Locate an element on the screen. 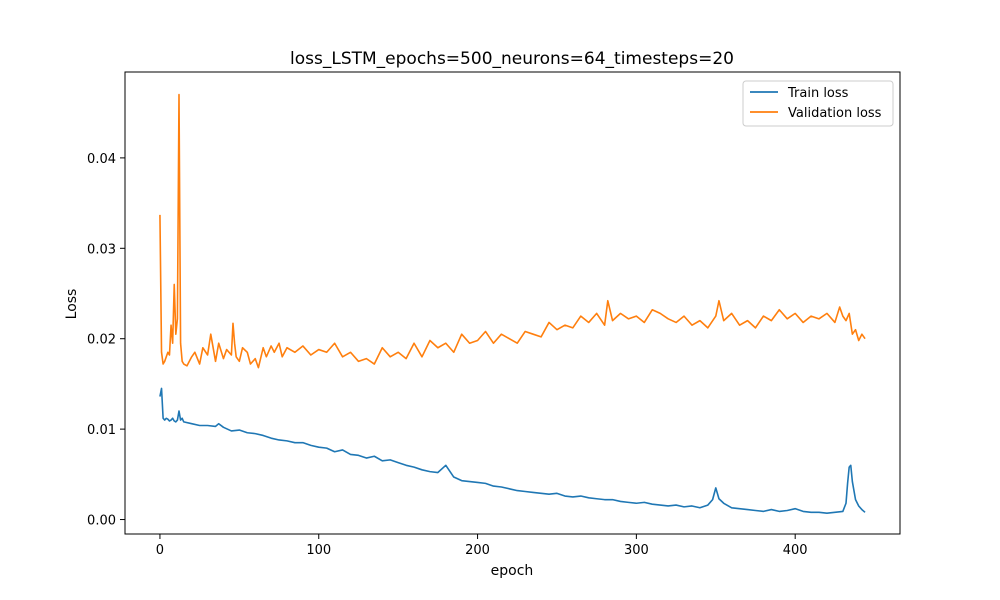 The width and height of the screenshot is (1000, 600). x-axis-label: epoch is located at coordinates (512, 571).